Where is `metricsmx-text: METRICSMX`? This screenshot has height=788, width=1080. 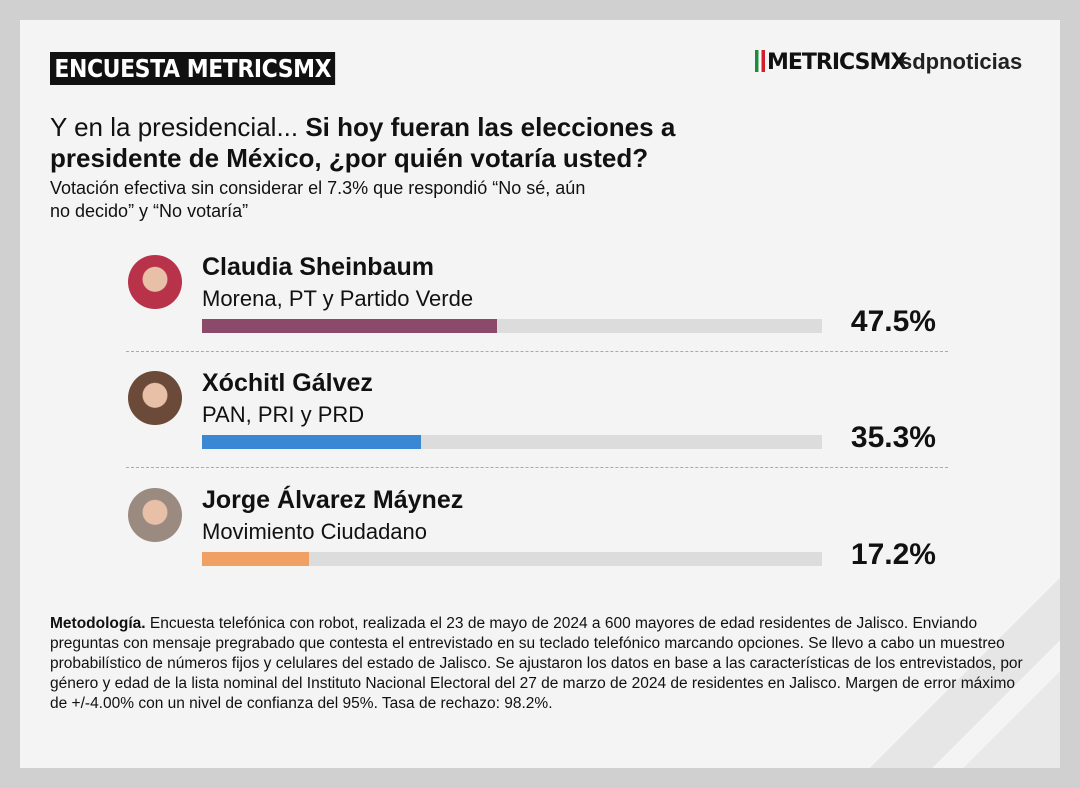
metricsmx-text: METRICSMX is located at coordinates (837, 62).